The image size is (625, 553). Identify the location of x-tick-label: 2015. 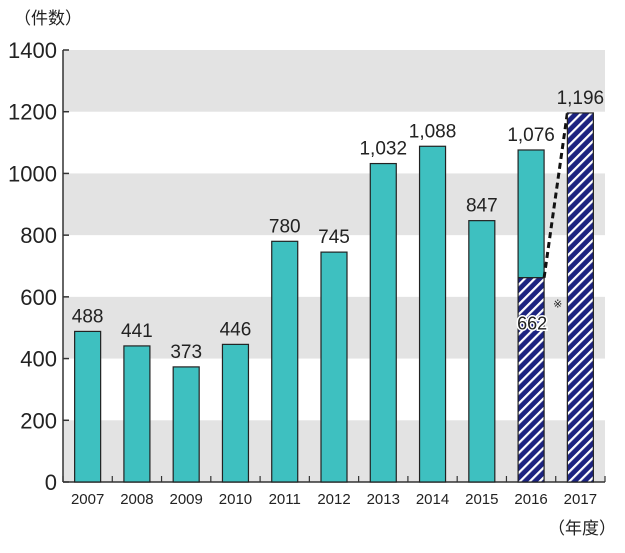
(481, 499).